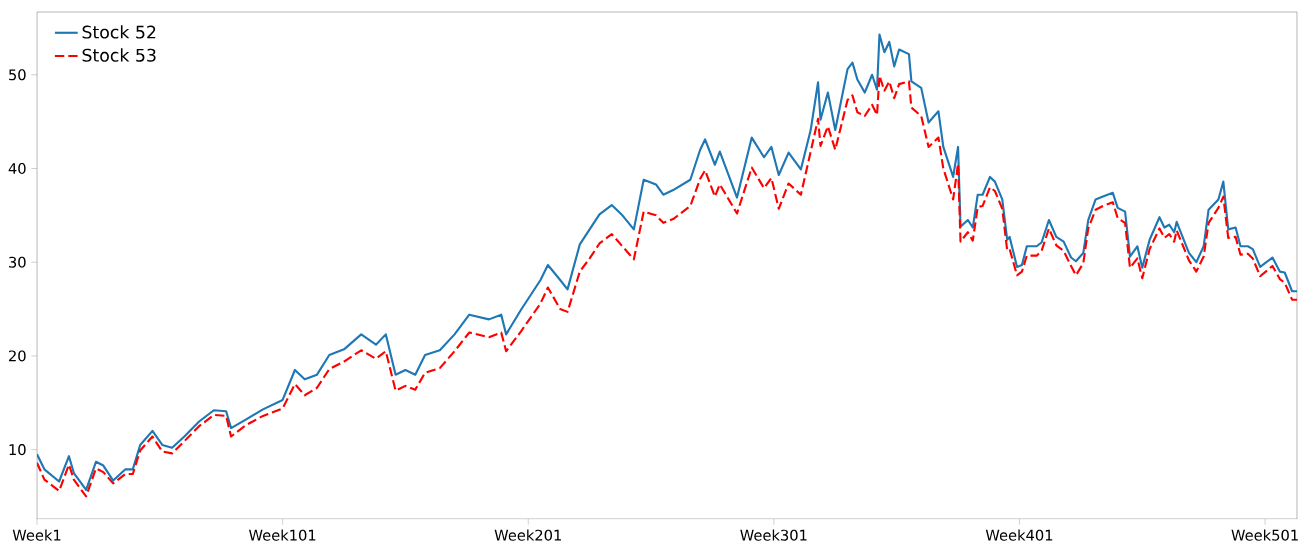 This screenshot has height=541, width=1298. Describe the element at coordinates (17, 356) in the screenshot. I see `y-tick-label: 20` at that location.